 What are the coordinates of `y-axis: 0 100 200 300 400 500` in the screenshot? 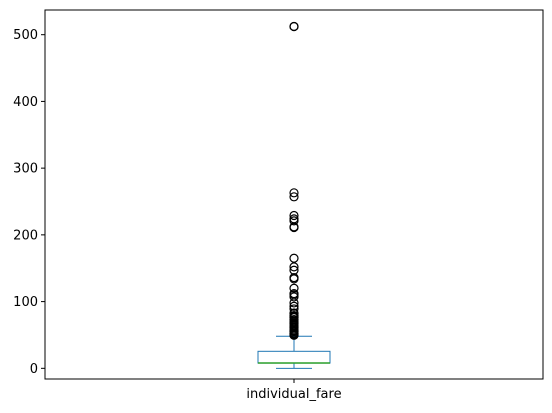 It's located at (29, 202).